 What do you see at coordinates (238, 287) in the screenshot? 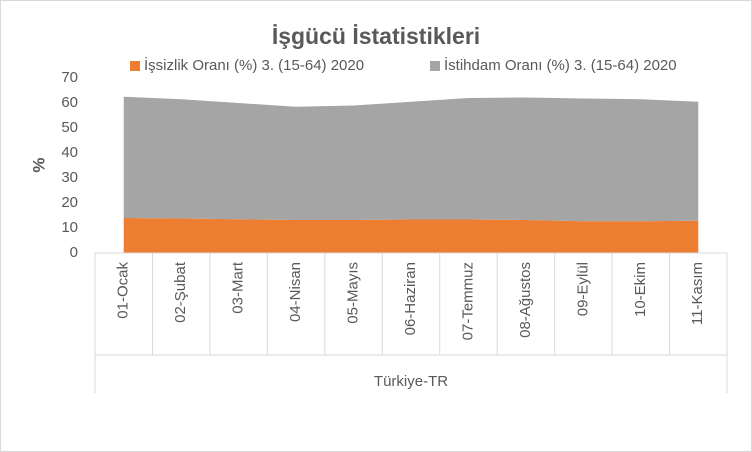
I see `x-tick-label: 03-Mart` at bounding box center [238, 287].